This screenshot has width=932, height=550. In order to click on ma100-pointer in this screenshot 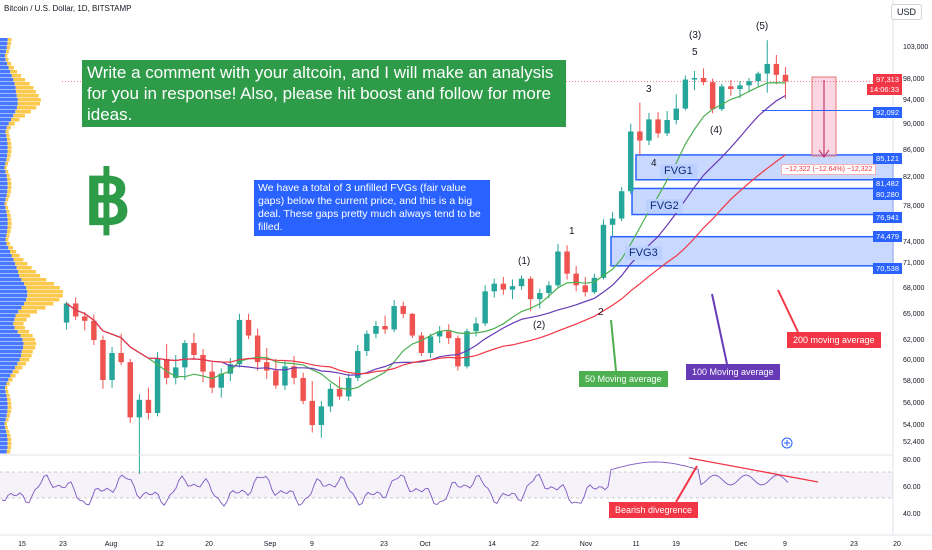, I will do `click(719, 329)`.